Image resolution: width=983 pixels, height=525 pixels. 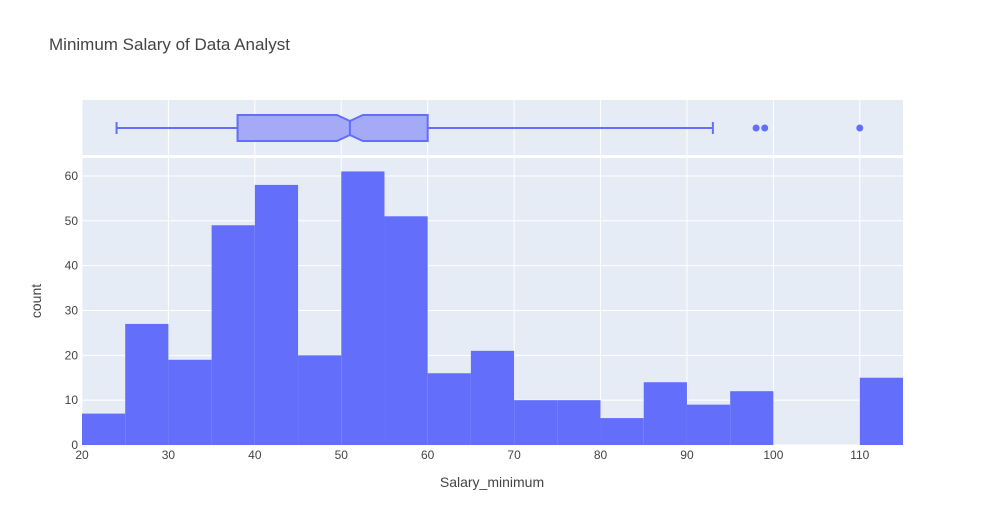 What do you see at coordinates (82, 455) in the screenshot?
I see `x-tick-label: 20` at bounding box center [82, 455].